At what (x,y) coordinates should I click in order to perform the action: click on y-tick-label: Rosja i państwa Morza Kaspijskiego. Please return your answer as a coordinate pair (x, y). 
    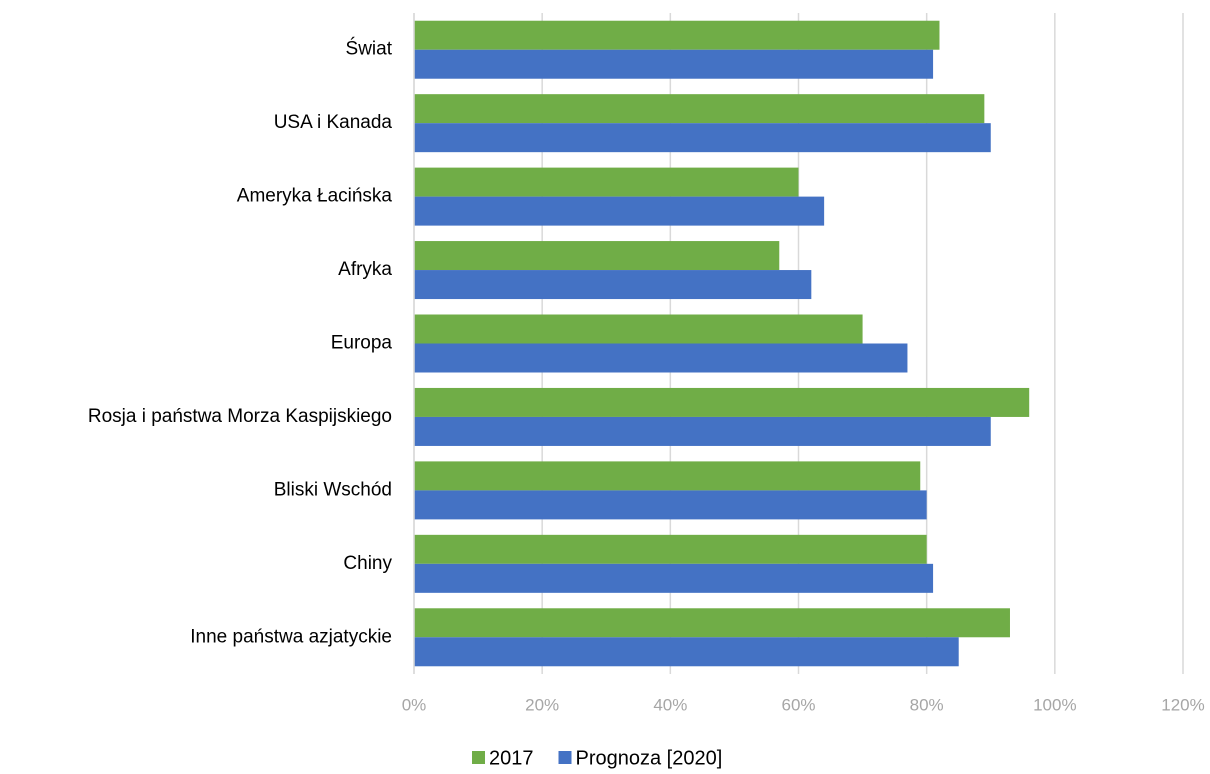
    Looking at the image, I should click on (240, 416).